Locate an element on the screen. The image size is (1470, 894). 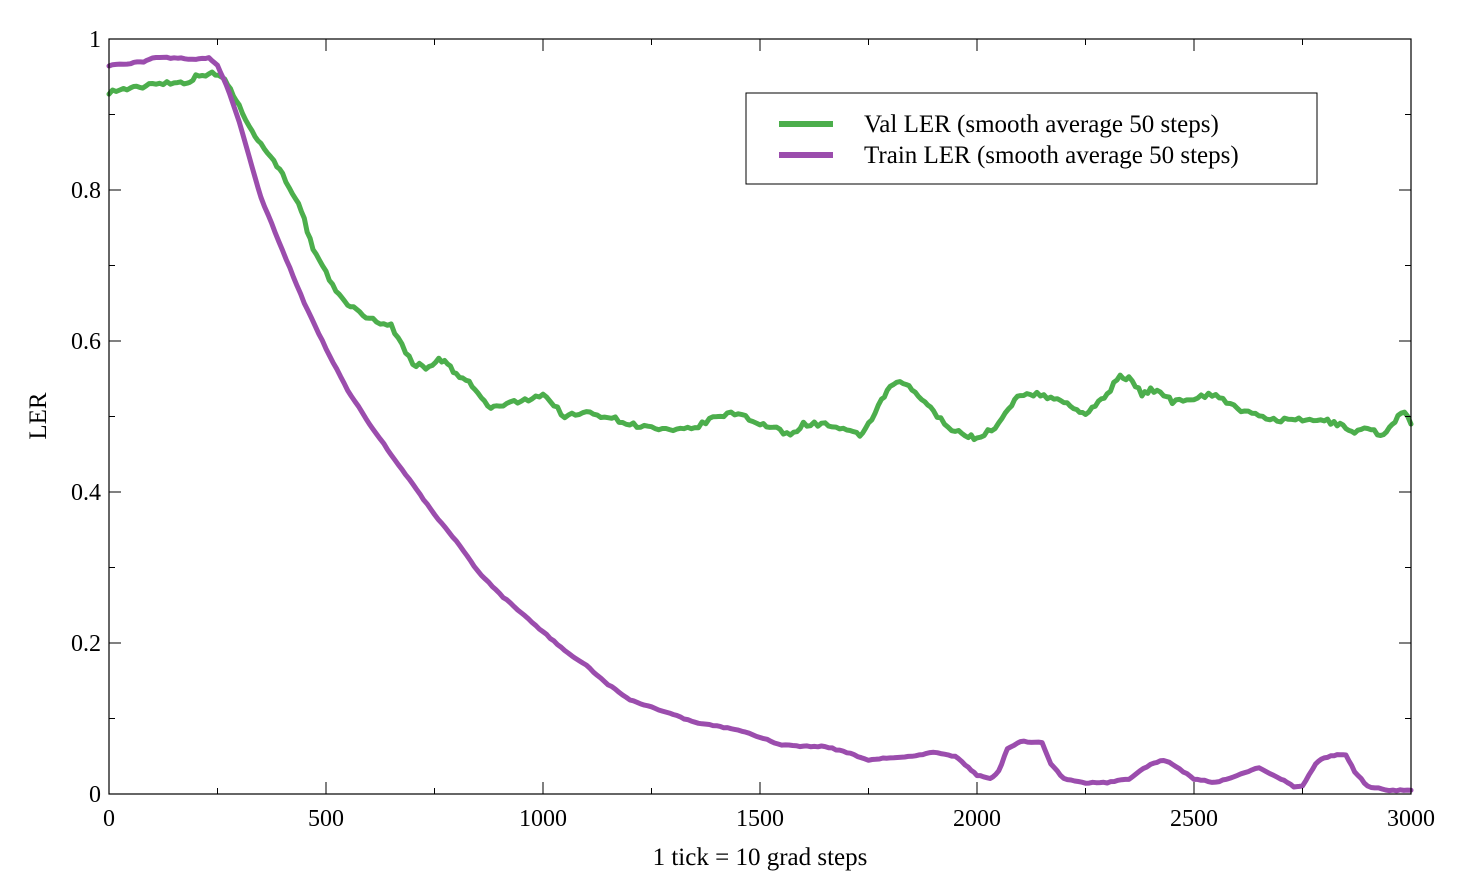
legend-box is located at coordinates (1031, 138).